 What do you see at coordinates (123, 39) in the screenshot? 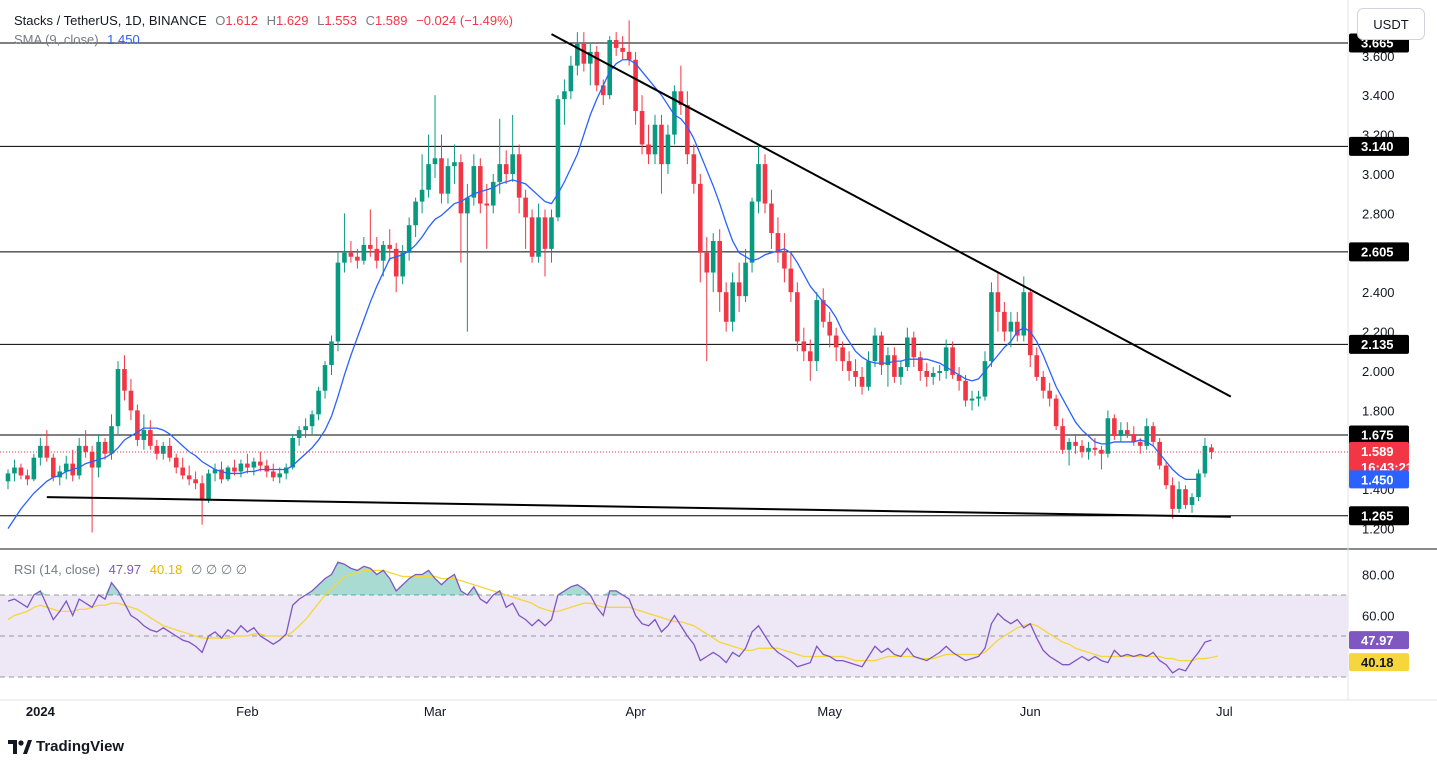
I see `sma-value: 1.450` at bounding box center [123, 39].